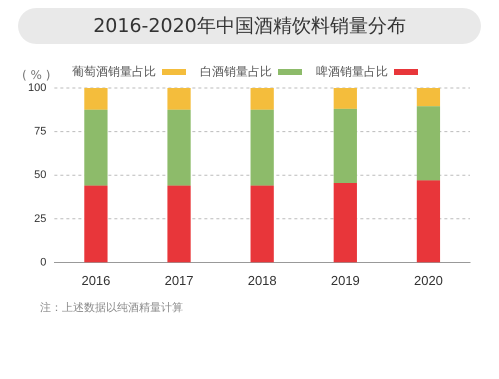  What do you see at coordinates (236, 71) in the screenshot?
I see `legend-label: 白酒销量占比` at bounding box center [236, 71].